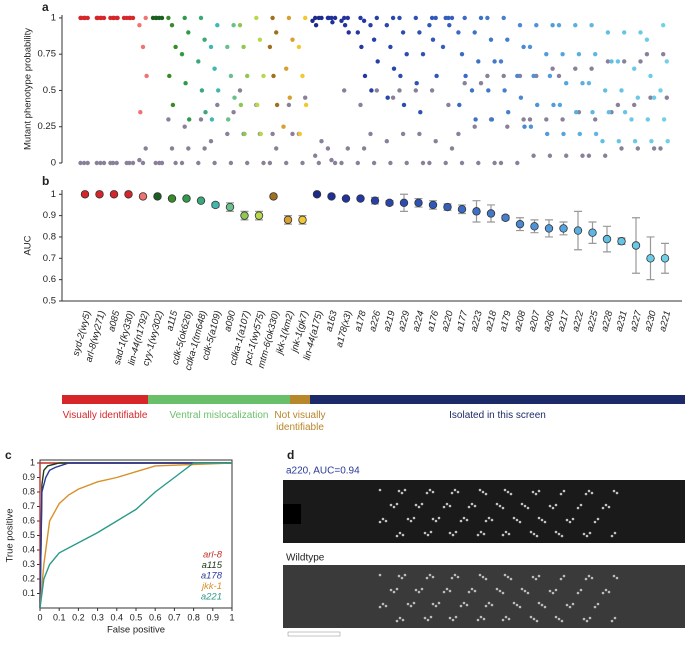 This screenshot has width=685, height=647. Describe the element at coordinates (484, 596) in the screenshot. I see `micrograph` at that location.